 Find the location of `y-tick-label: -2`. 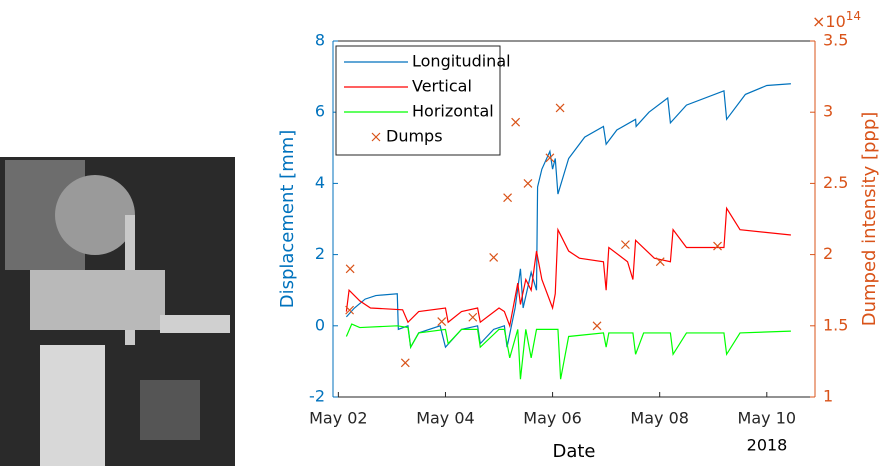

y-tick-label: -2 is located at coordinates (317, 396).